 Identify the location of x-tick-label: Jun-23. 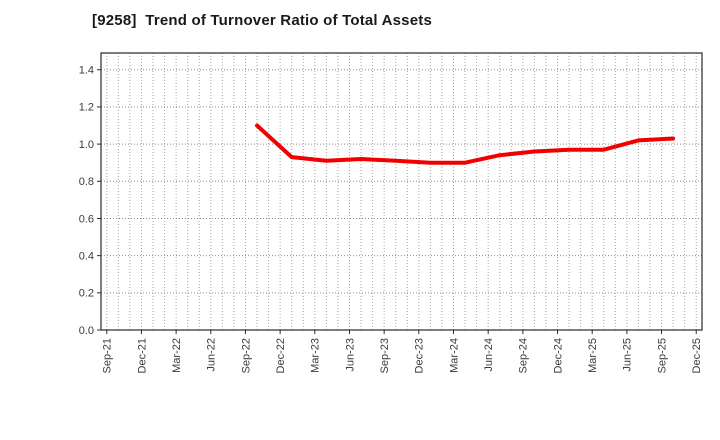
(350, 355).